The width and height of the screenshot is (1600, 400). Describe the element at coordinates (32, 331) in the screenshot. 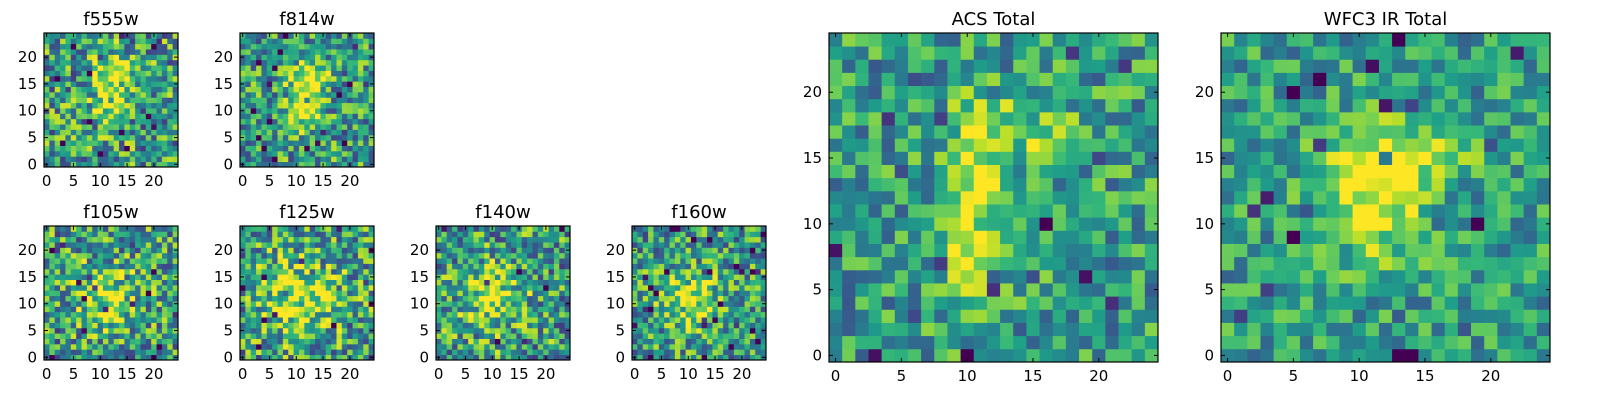

I see `y-tick-label: 5` at that location.